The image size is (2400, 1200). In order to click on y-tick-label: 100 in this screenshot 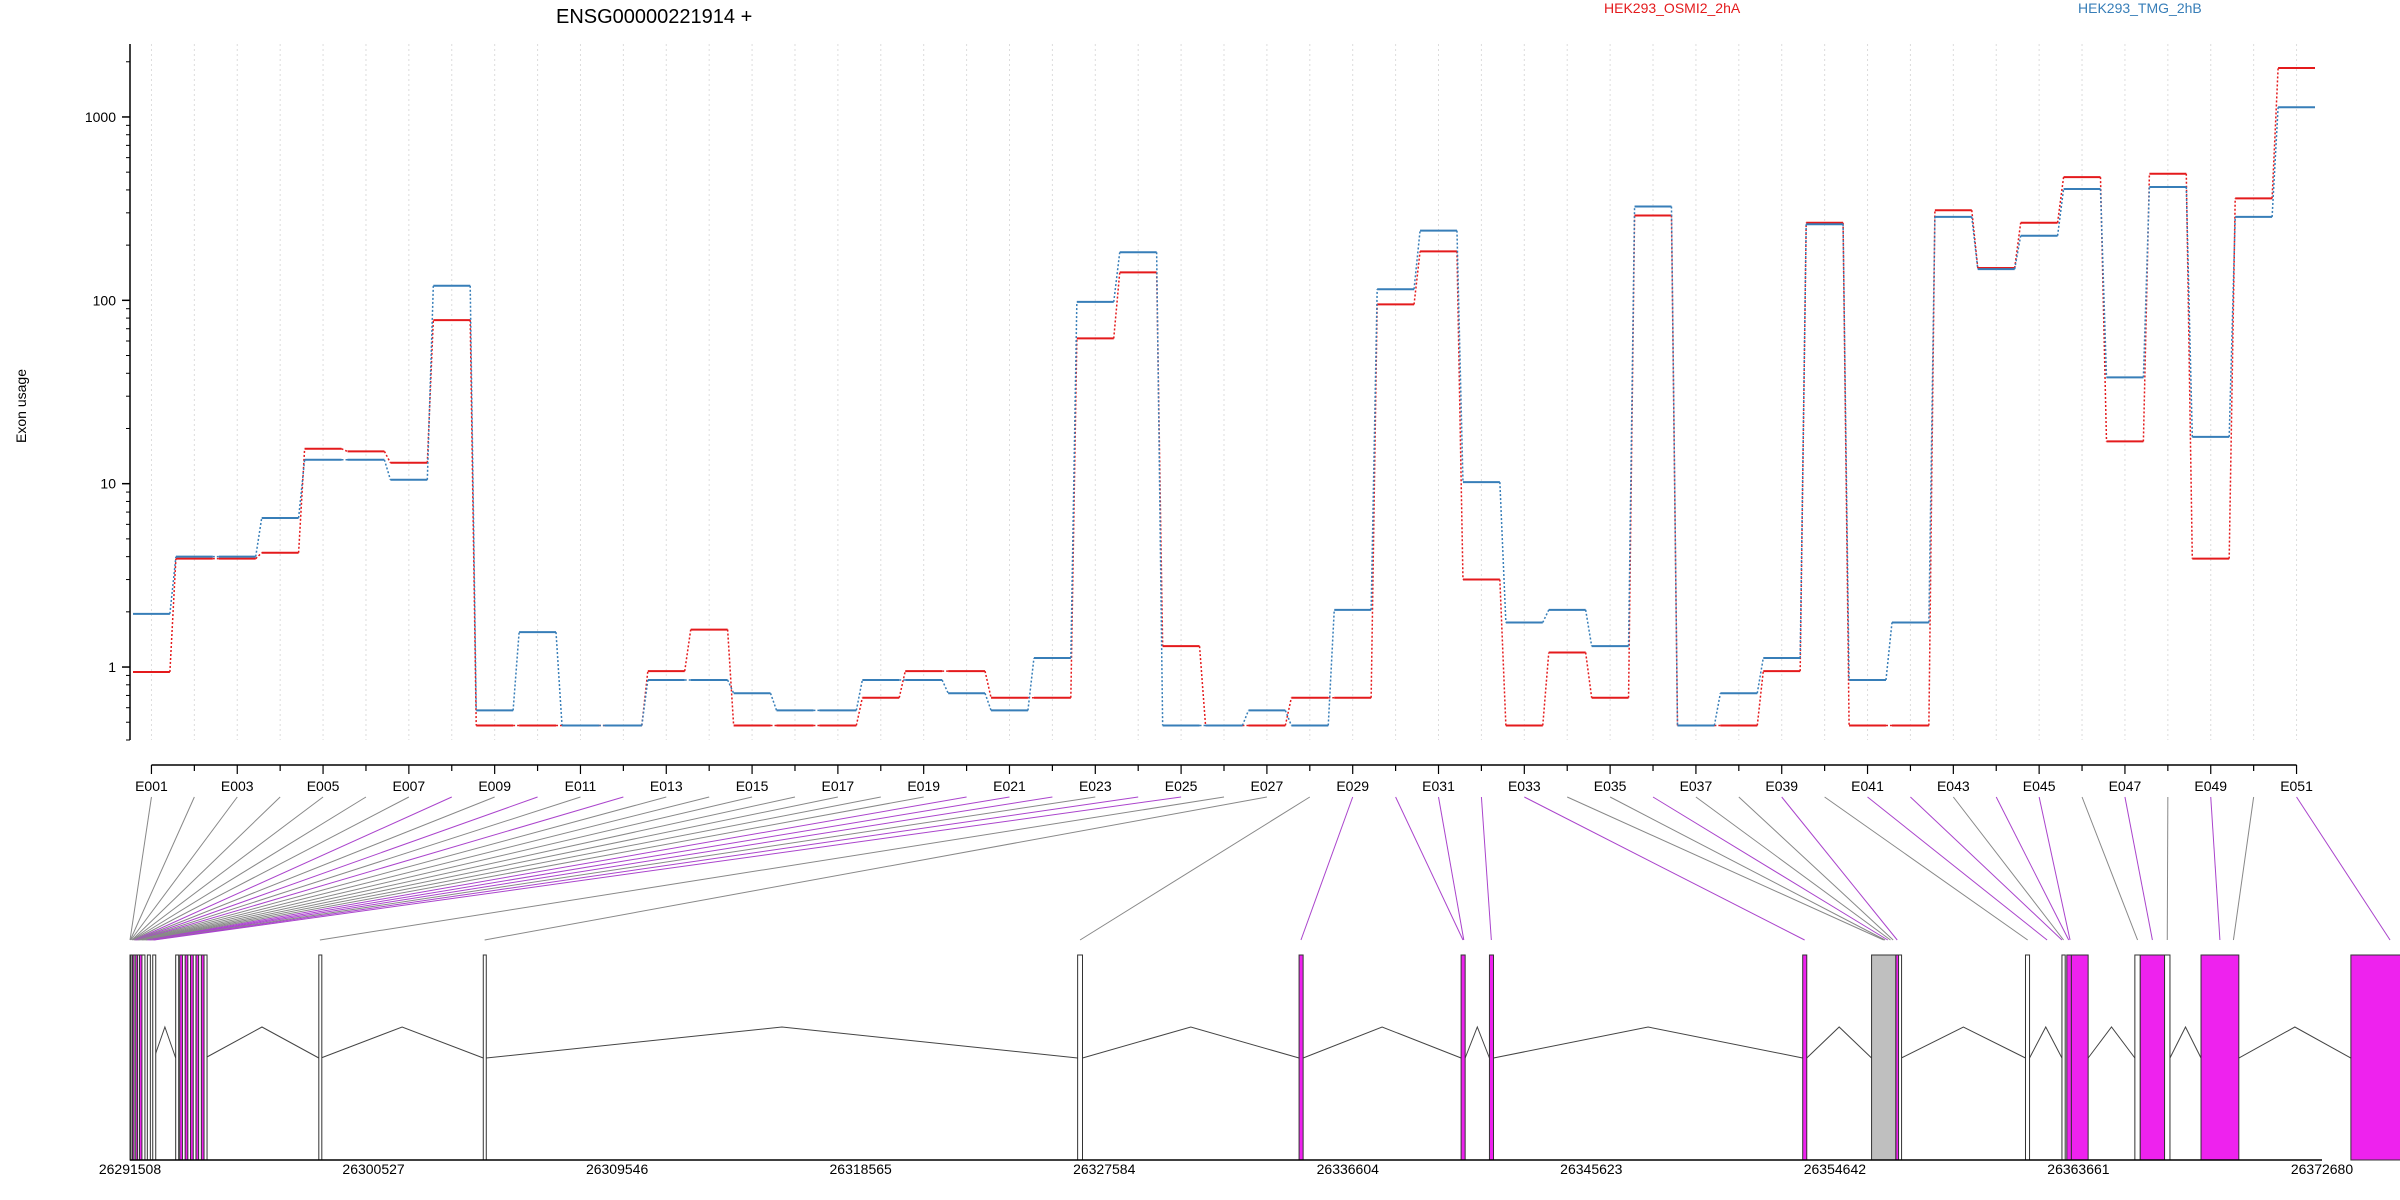, I will do `click(105, 300)`.